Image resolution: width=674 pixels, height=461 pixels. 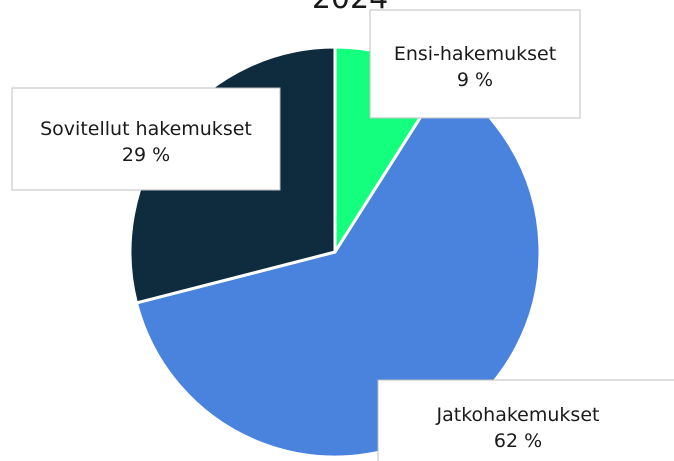 What do you see at coordinates (518, 441) in the screenshot?
I see `value-label: 62 %` at bounding box center [518, 441].